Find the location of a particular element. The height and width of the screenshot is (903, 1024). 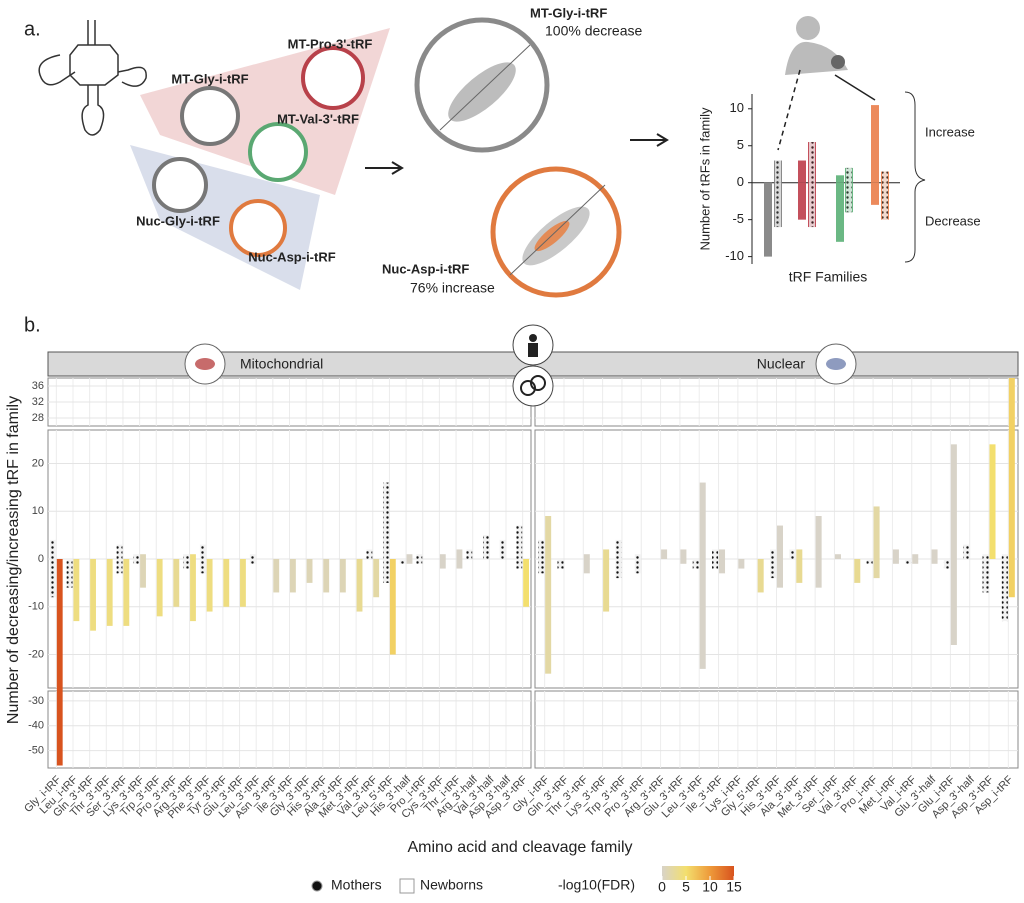

facet-title: Mitochondrial is located at coordinates (281, 364).